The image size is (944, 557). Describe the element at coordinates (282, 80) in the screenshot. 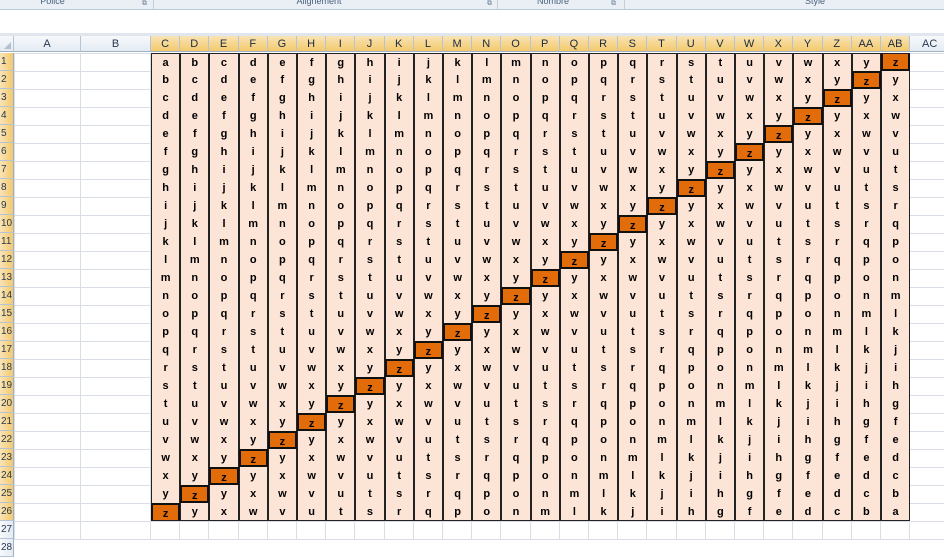

I see `cell-g2: f` at that location.